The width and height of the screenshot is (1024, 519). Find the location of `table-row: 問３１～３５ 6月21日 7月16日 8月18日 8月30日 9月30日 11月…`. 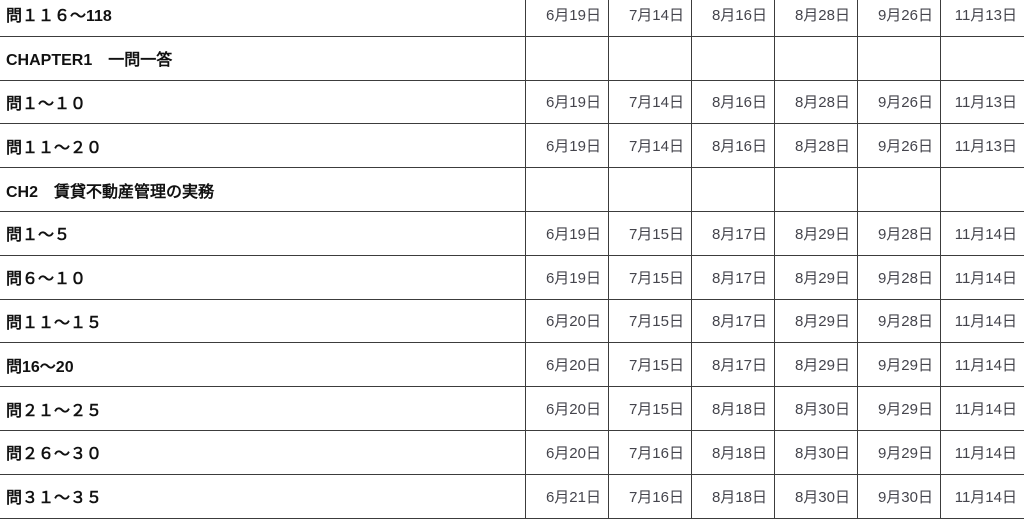

table-row: 問３１～３５ 6月21日 7月16日 8月18日 8月30日 9月30日 11月… is located at coordinates (512, 496).